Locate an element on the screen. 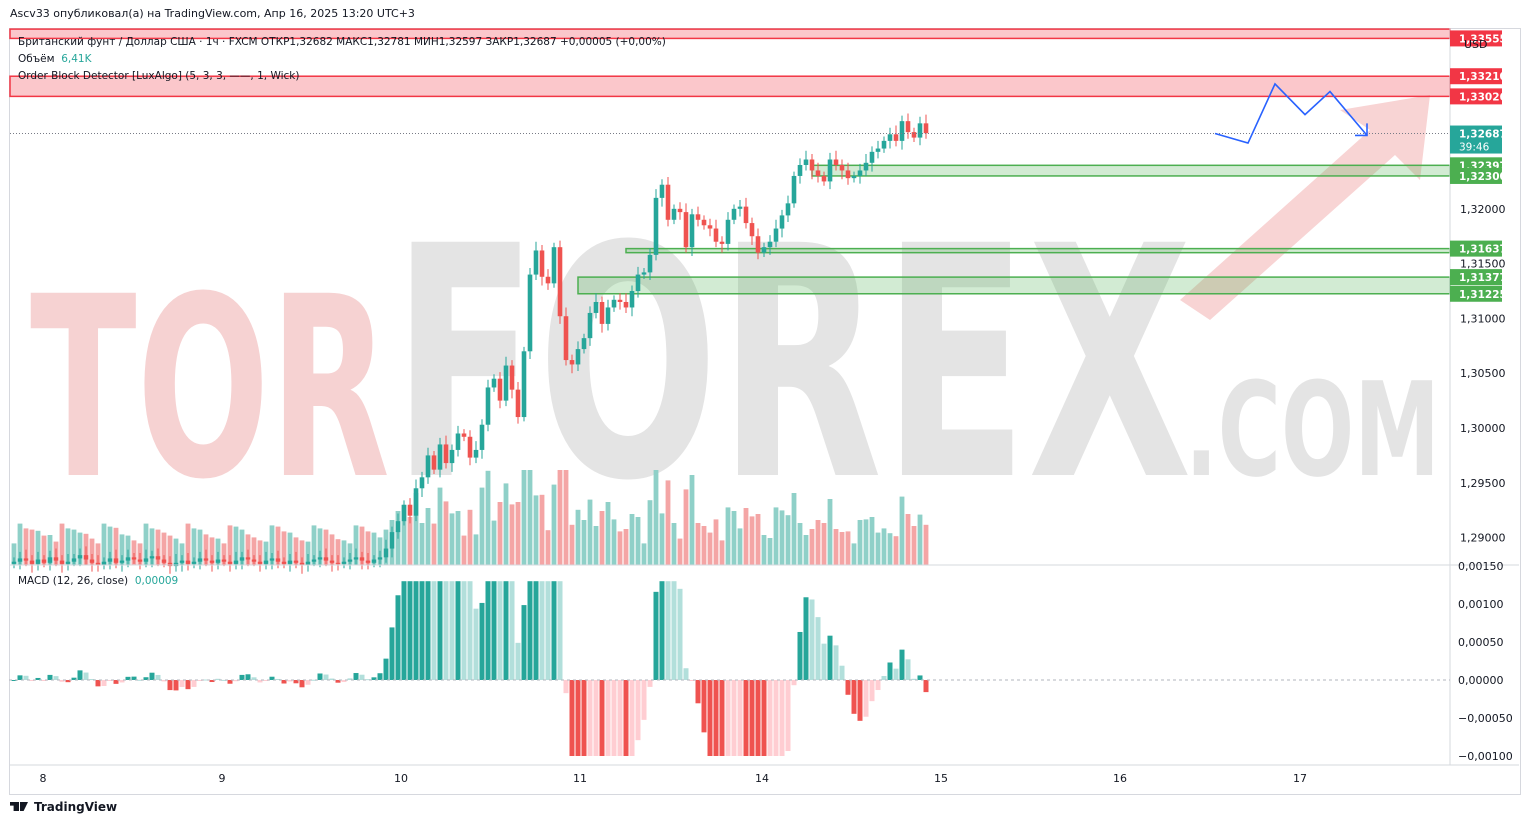 The height and width of the screenshot is (827, 1528). price-label-text: 1,33026 is located at coordinates (1483, 97).